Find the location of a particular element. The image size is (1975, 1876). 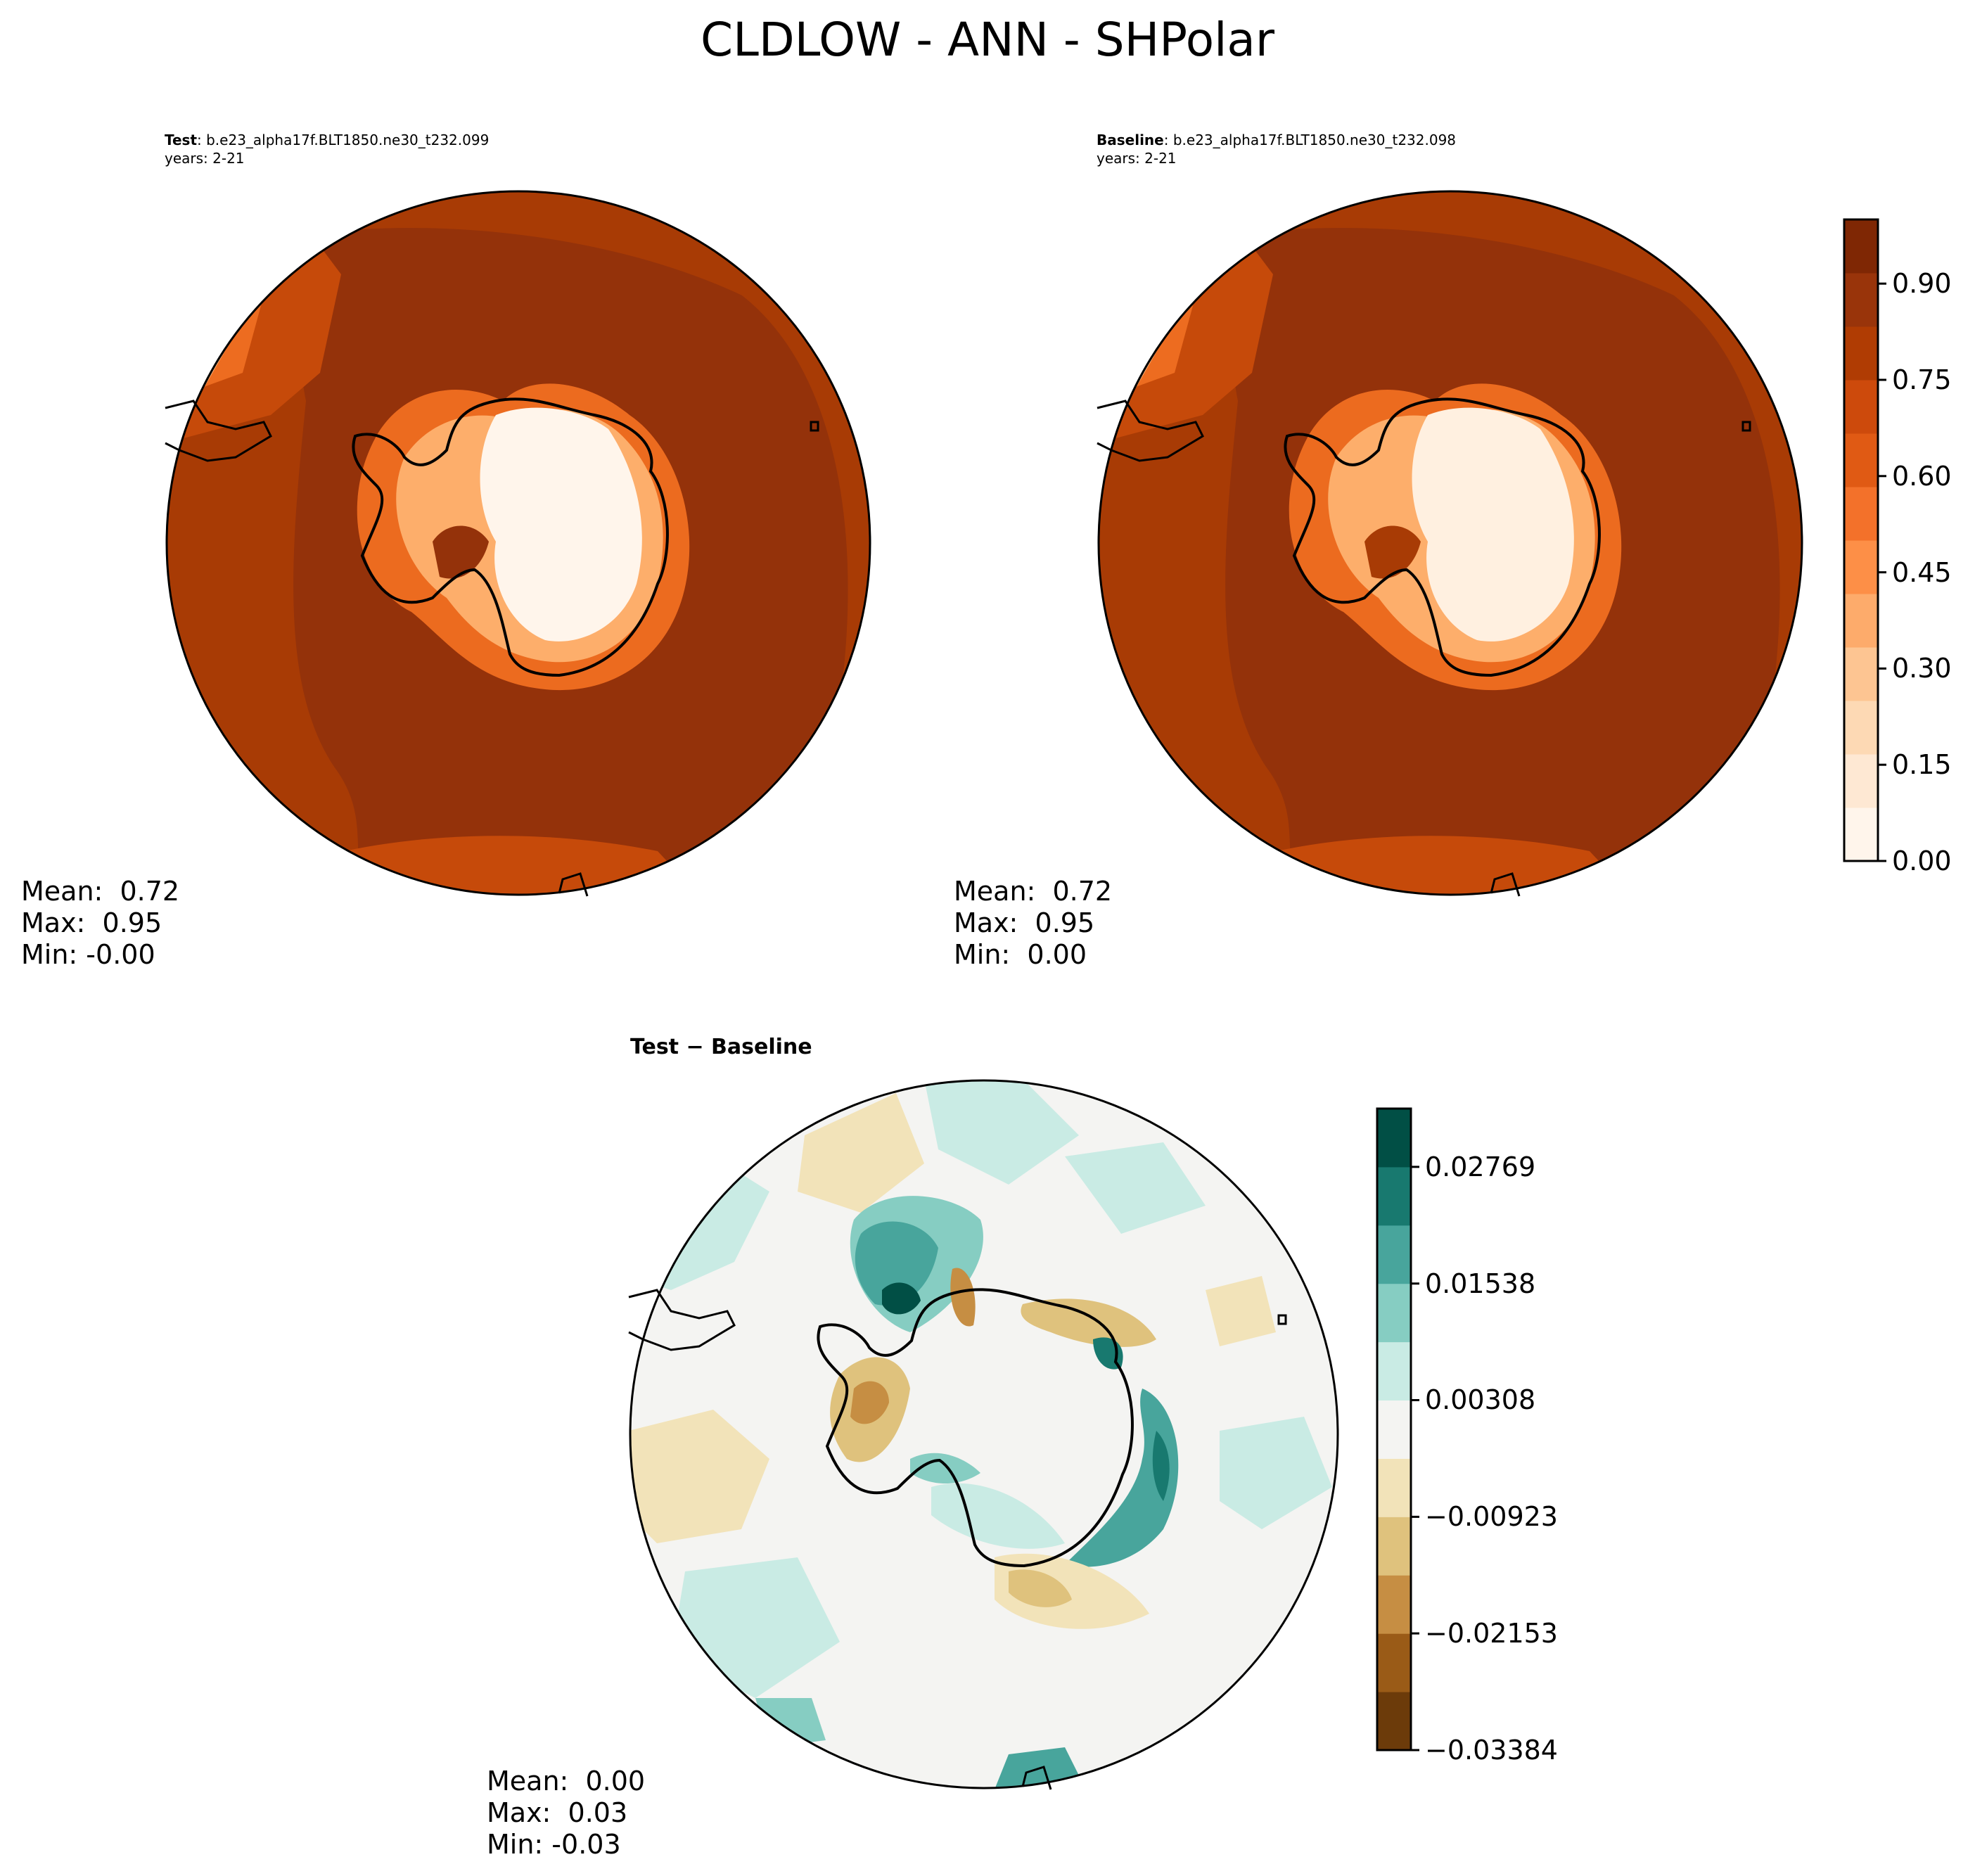

main-colorbar is located at coordinates (1864, 540).